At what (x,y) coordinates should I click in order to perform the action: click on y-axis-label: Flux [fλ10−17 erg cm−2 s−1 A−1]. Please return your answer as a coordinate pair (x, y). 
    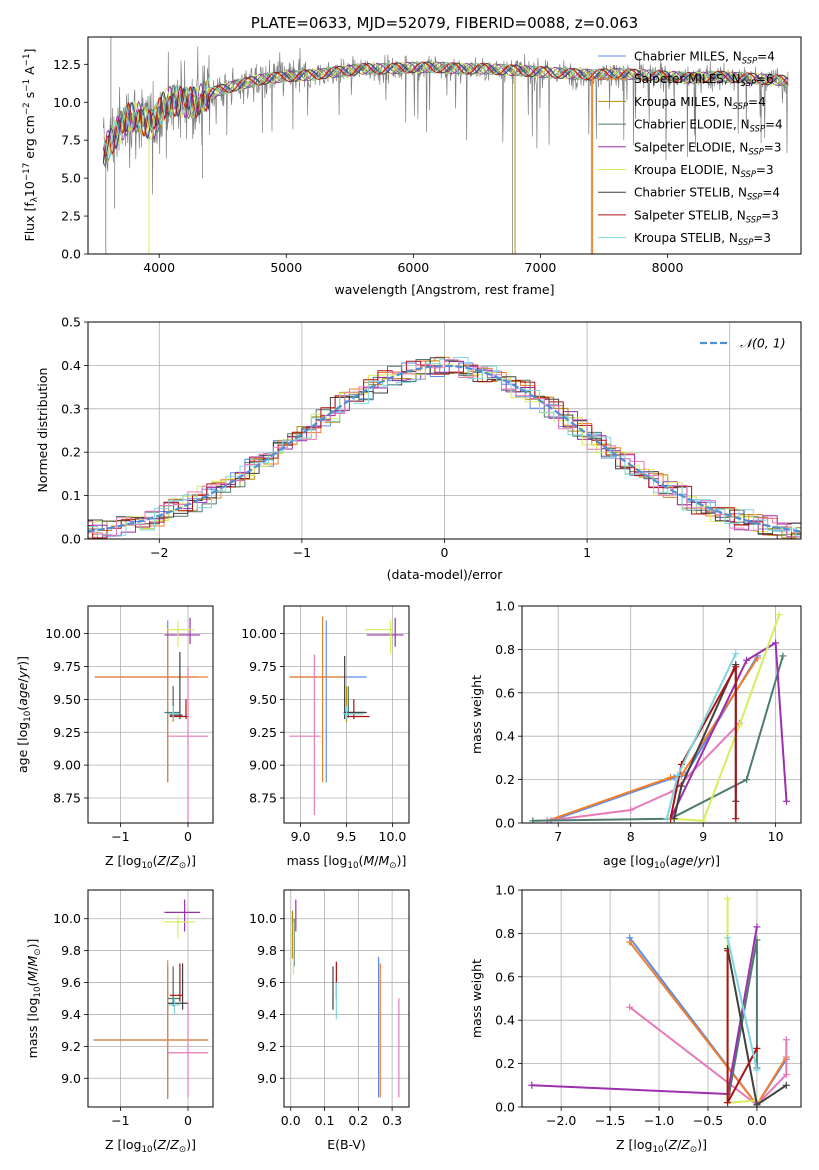
    Looking at the image, I should click on (31, 145).